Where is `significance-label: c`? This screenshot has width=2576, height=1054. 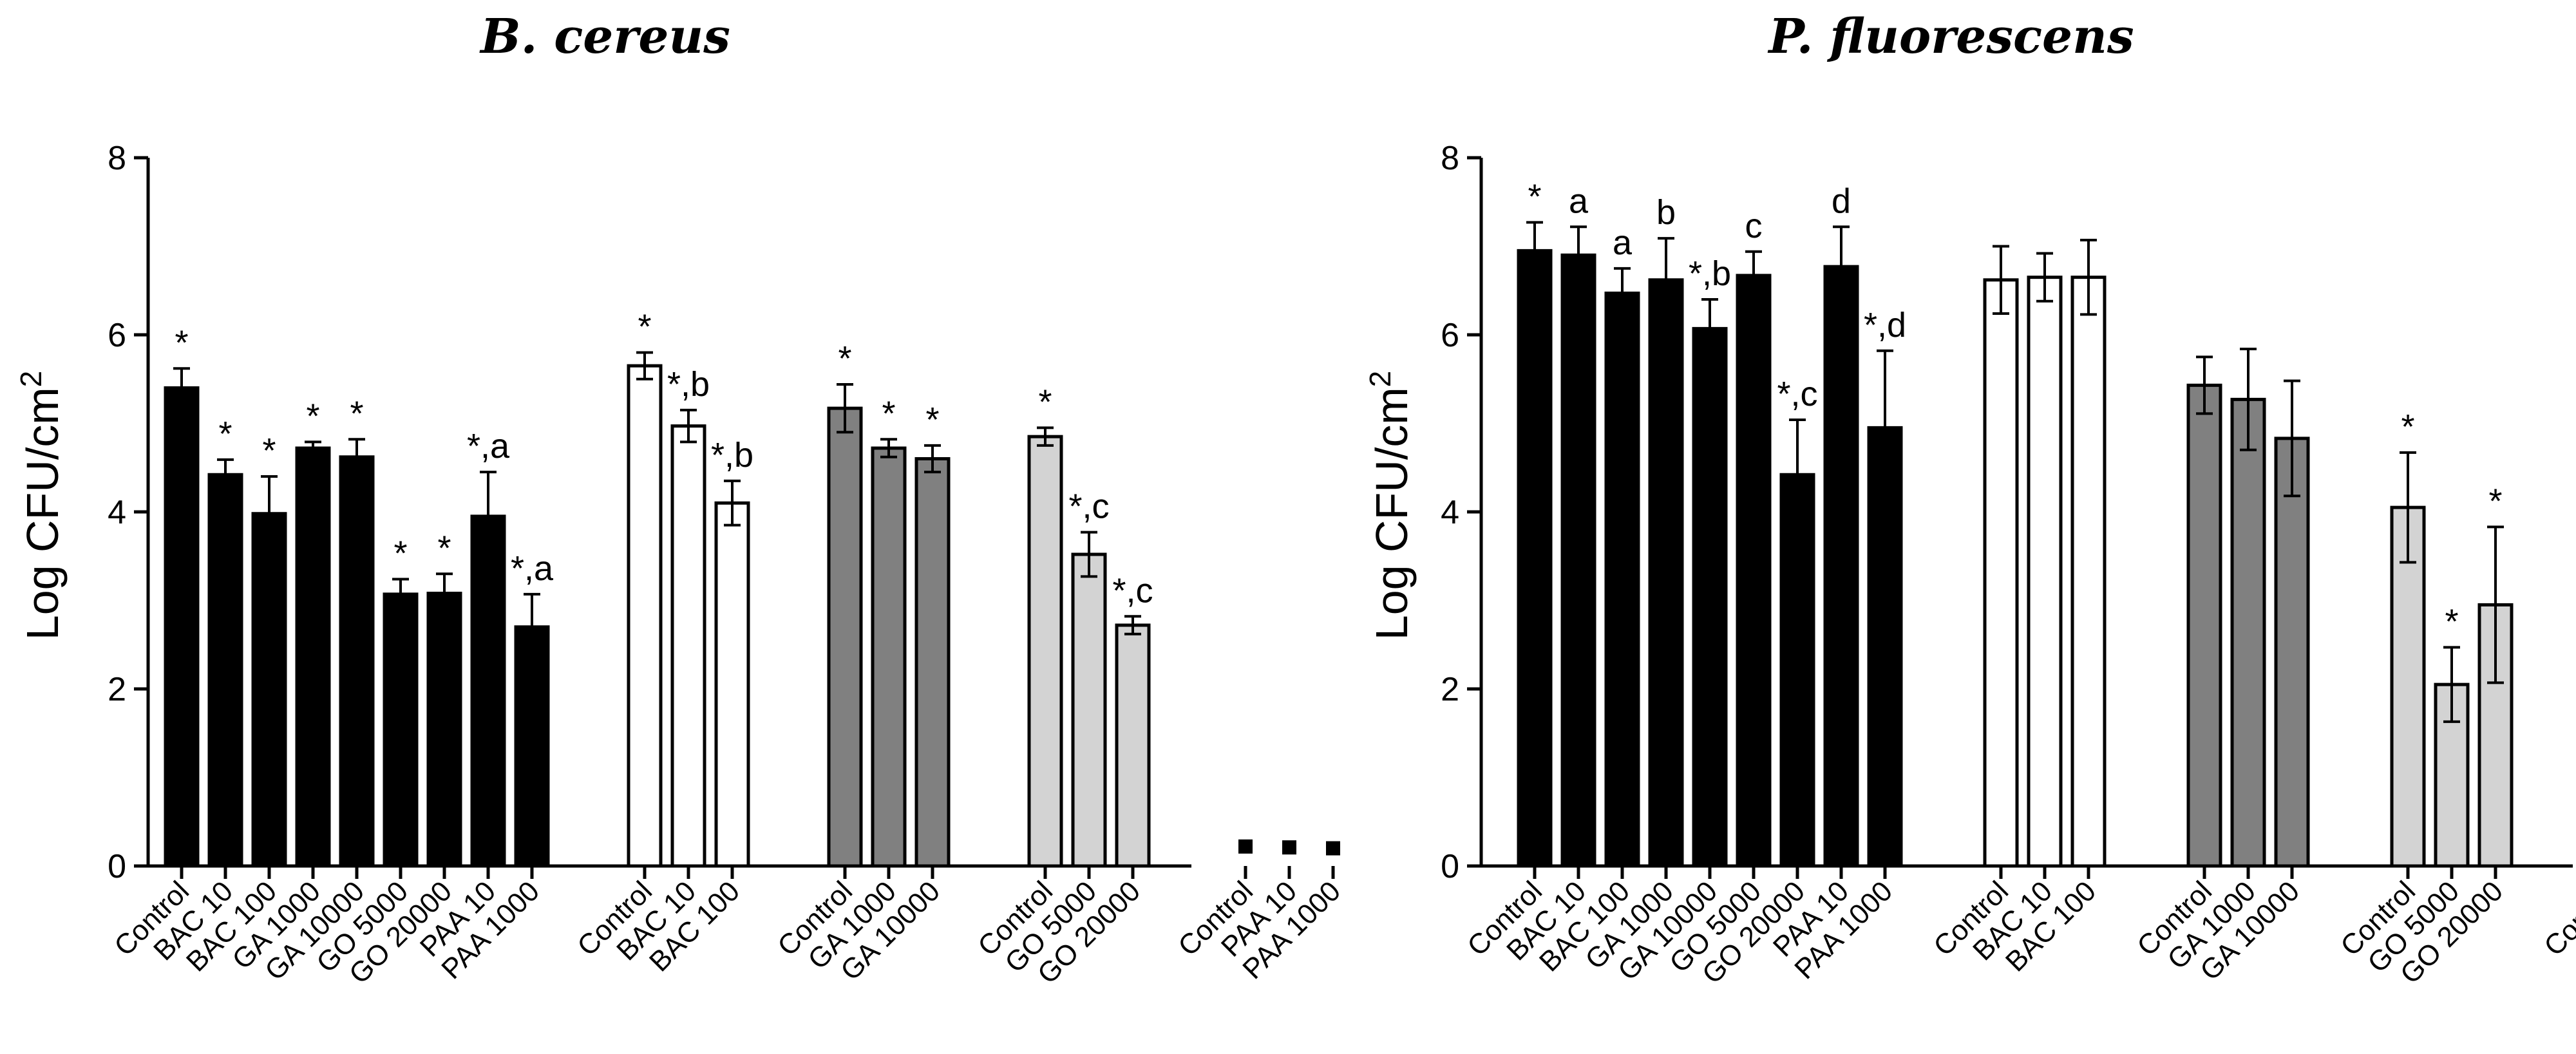 significance-label: c is located at coordinates (1754, 226).